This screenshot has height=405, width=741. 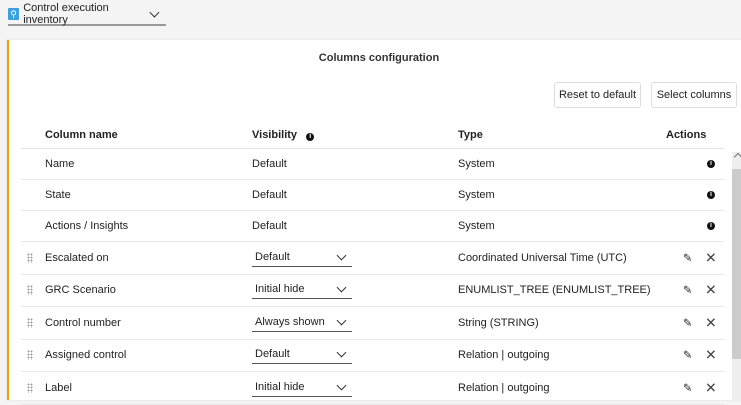 I want to click on visibility-select: Always shown, so click(x=302, y=323).